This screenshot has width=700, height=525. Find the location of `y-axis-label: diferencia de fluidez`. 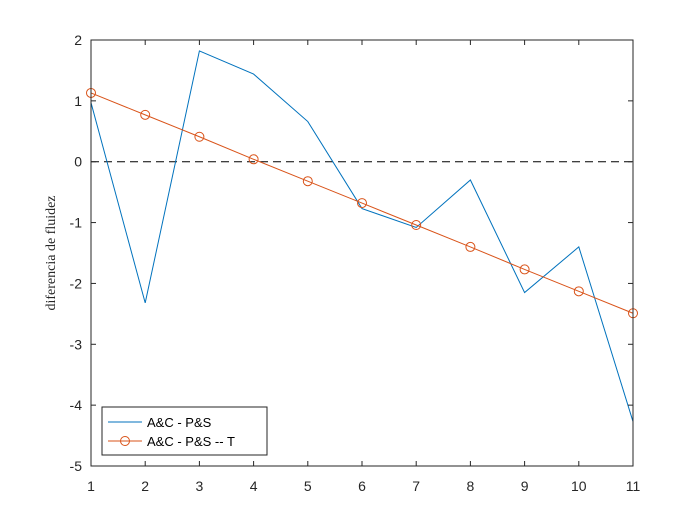

y-axis-label: diferencia de fluidez is located at coordinates (51, 252).